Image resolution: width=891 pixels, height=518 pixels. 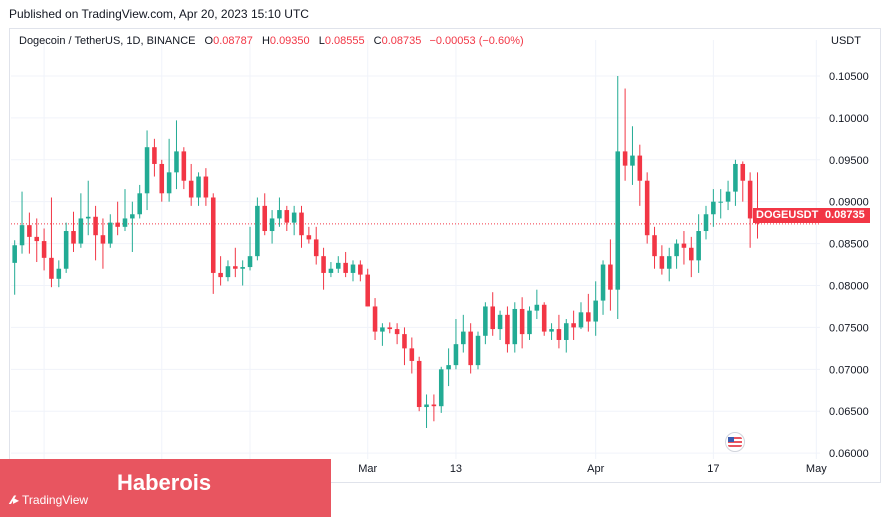 I want to click on change-value: −0.00053 (−0.60%), so click(x=476, y=41).